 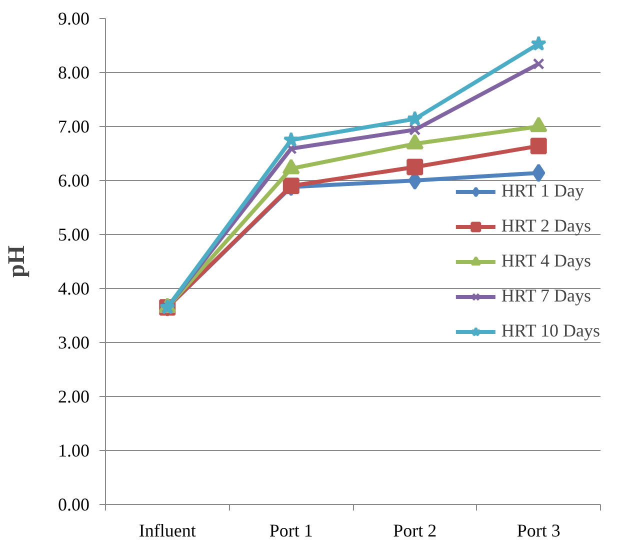 I want to click on y-tick-label: 4.00, so click(x=74, y=288).